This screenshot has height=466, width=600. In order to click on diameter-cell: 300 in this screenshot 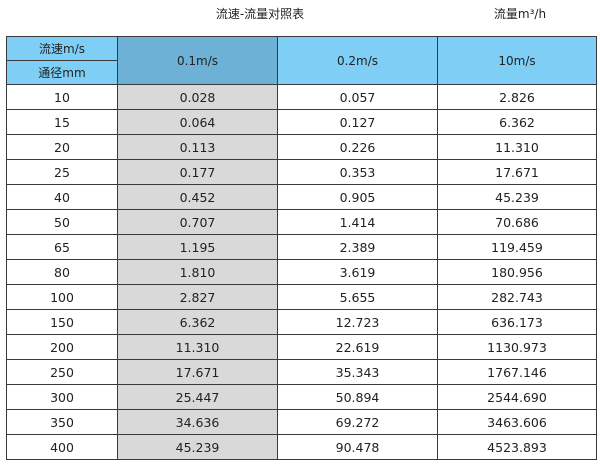, I will do `click(62, 397)`.